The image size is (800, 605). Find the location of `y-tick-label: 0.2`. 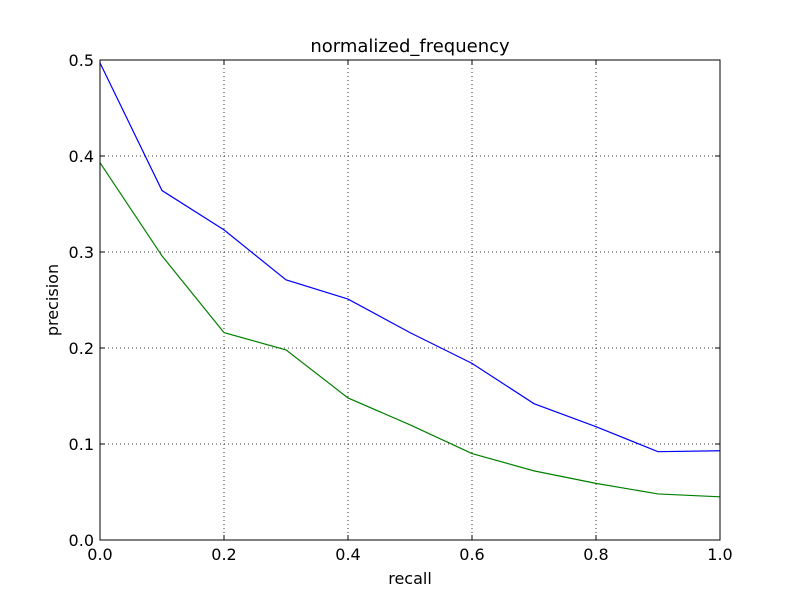

y-tick-label: 0.2 is located at coordinates (81, 348).